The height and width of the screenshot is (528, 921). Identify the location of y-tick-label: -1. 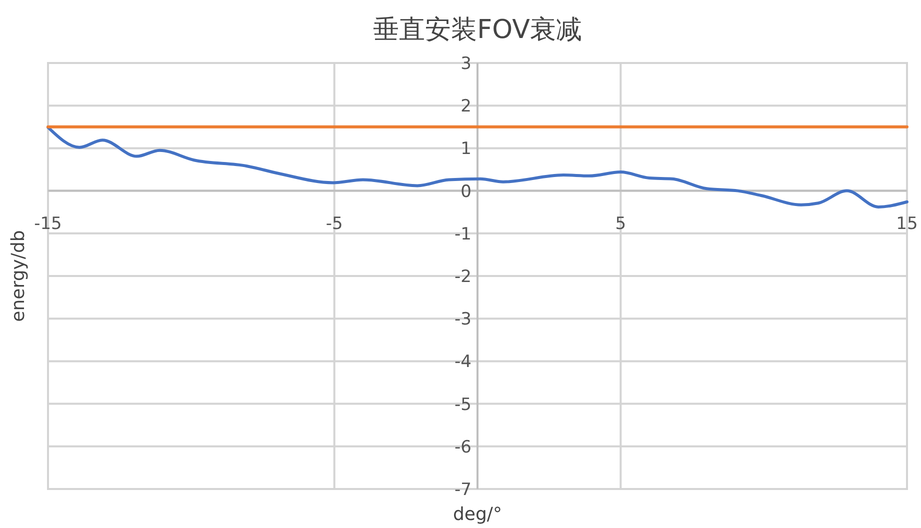
(463, 234).